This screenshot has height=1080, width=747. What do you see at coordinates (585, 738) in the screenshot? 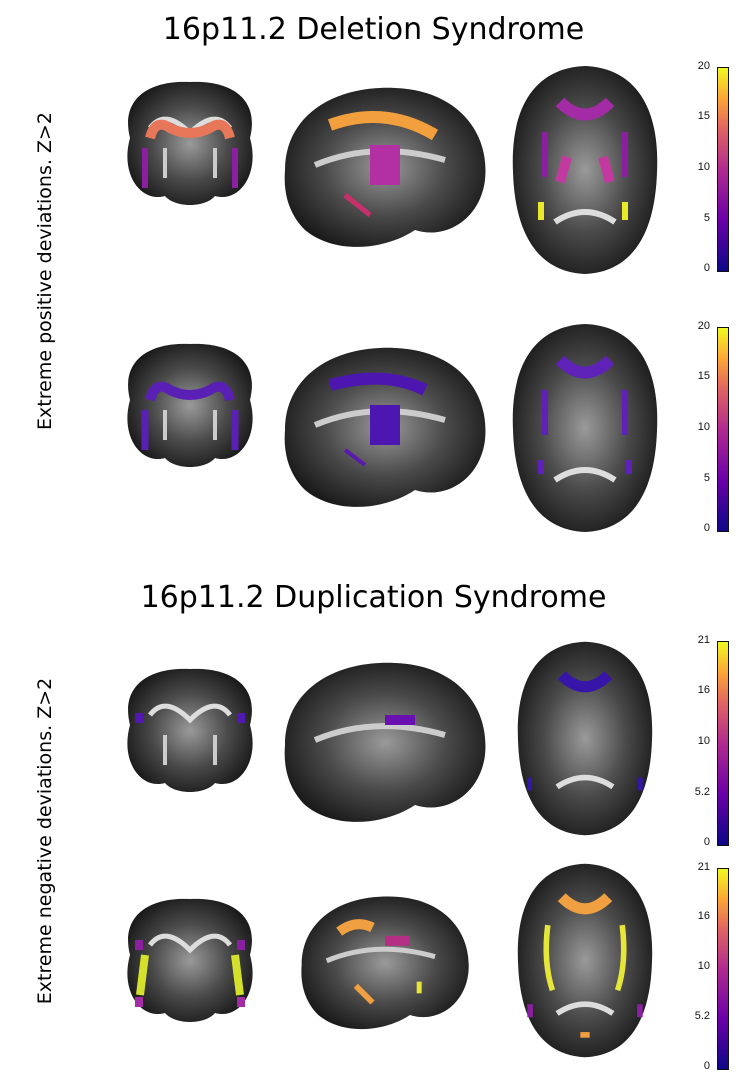
I see `dup-row1-axial` at bounding box center [585, 738].